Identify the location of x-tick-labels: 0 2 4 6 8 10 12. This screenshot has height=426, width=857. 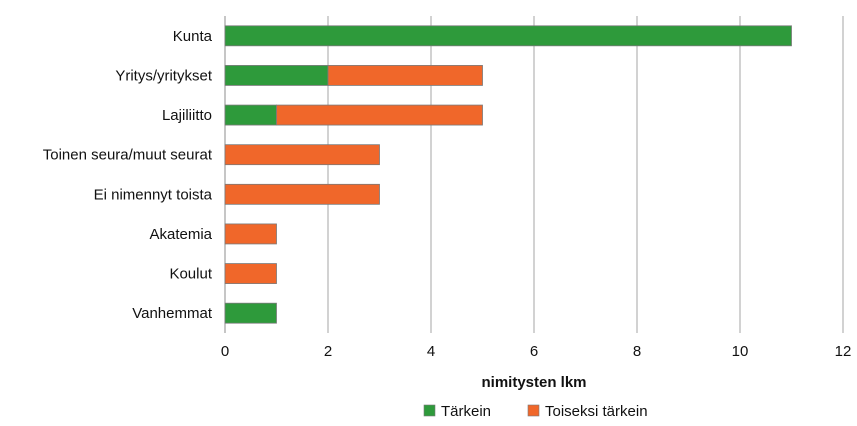
(536, 351).